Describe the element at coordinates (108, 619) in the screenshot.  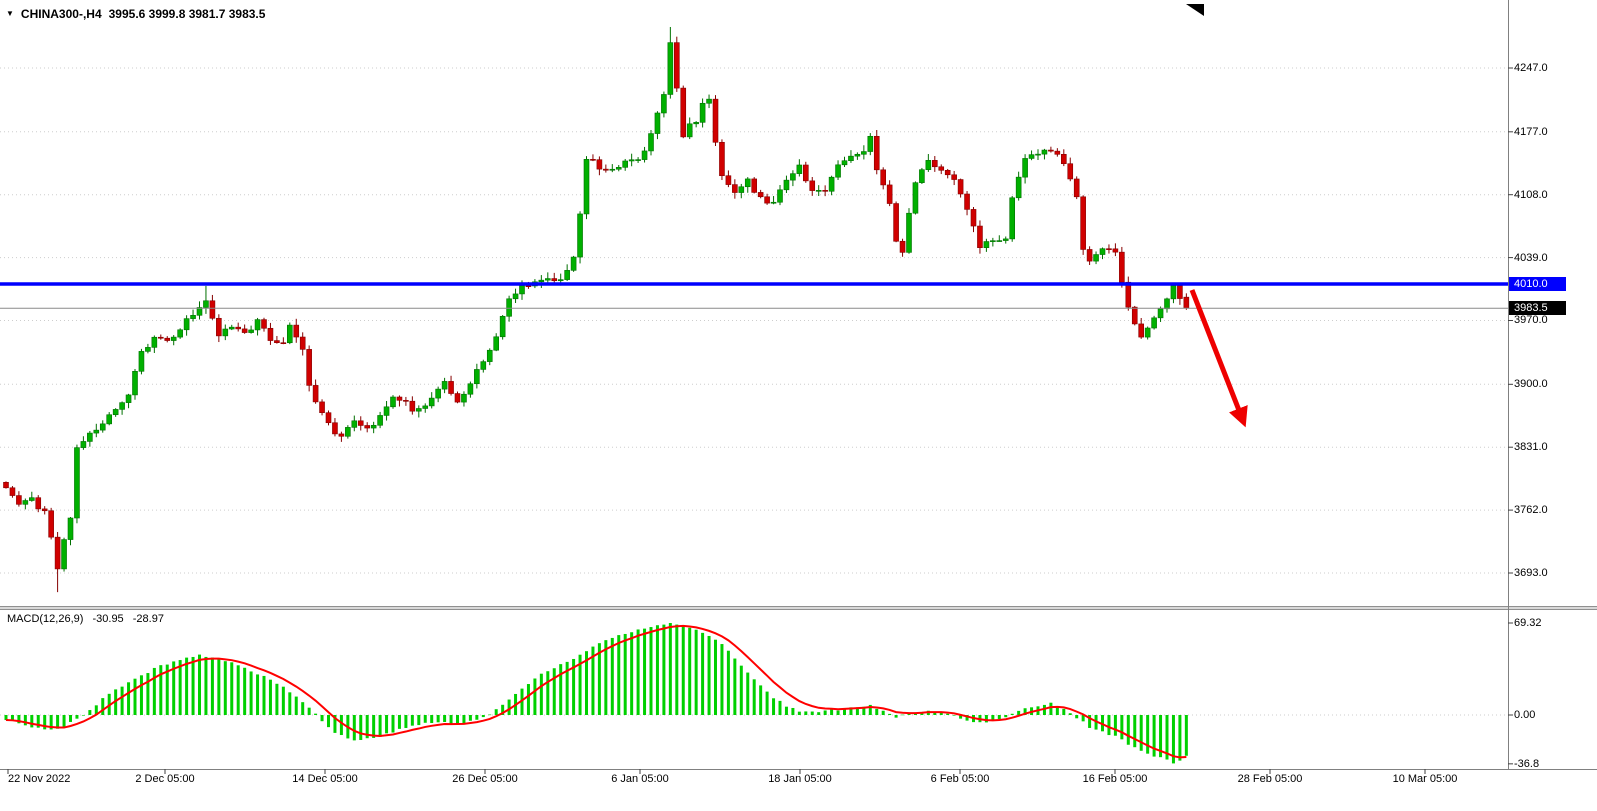
I see `macd-main-value: -30.95` at that location.